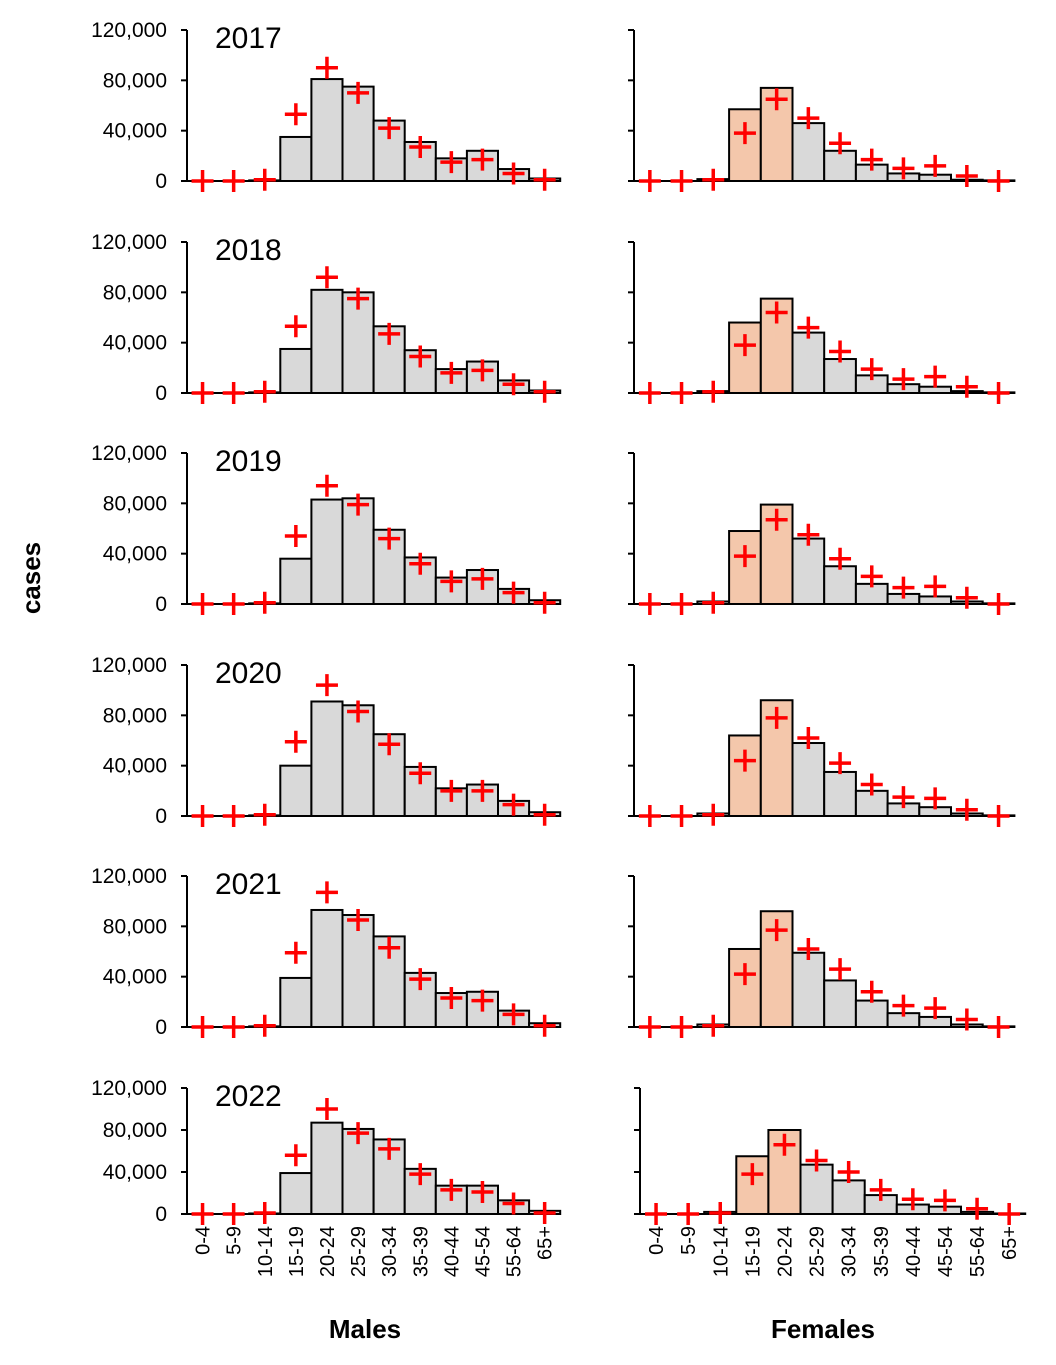  I want to click on panel-2019-males-y-tick-label: 40,000, so click(135, 554).